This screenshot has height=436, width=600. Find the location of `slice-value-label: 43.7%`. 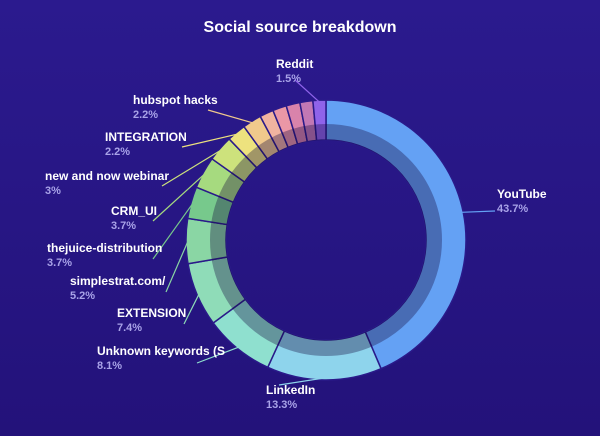

slice-value-label: 43.7% is located at coordinates (512, 209).